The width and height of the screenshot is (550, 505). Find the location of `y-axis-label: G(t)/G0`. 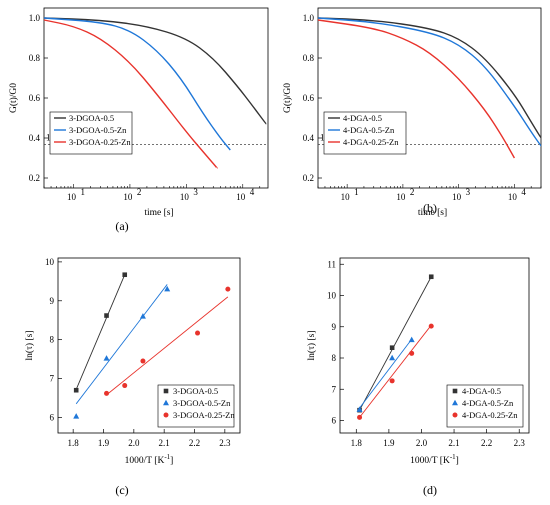

y-axis-label: G(t)/G0 is located at coordinates (13, 98).